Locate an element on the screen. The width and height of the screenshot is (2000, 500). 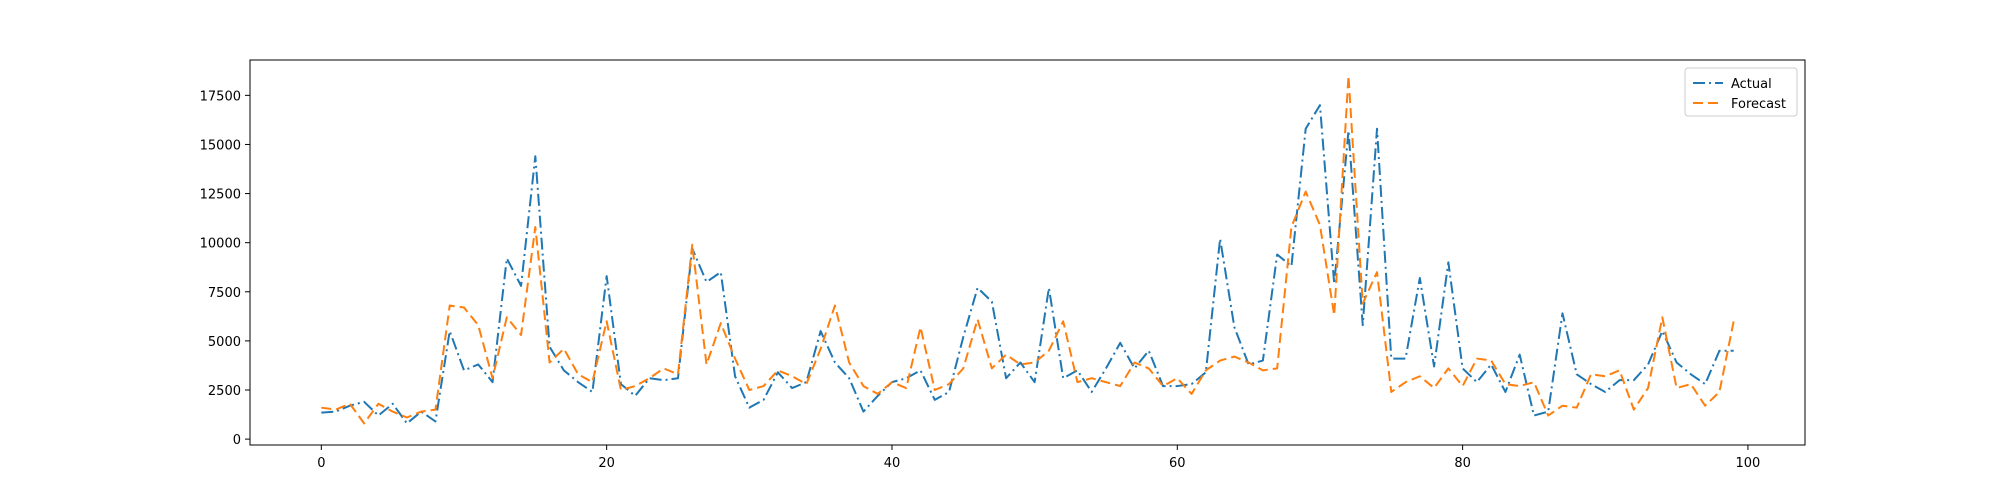
legend: Actual Forecast is located at coordinates (1741, 92).